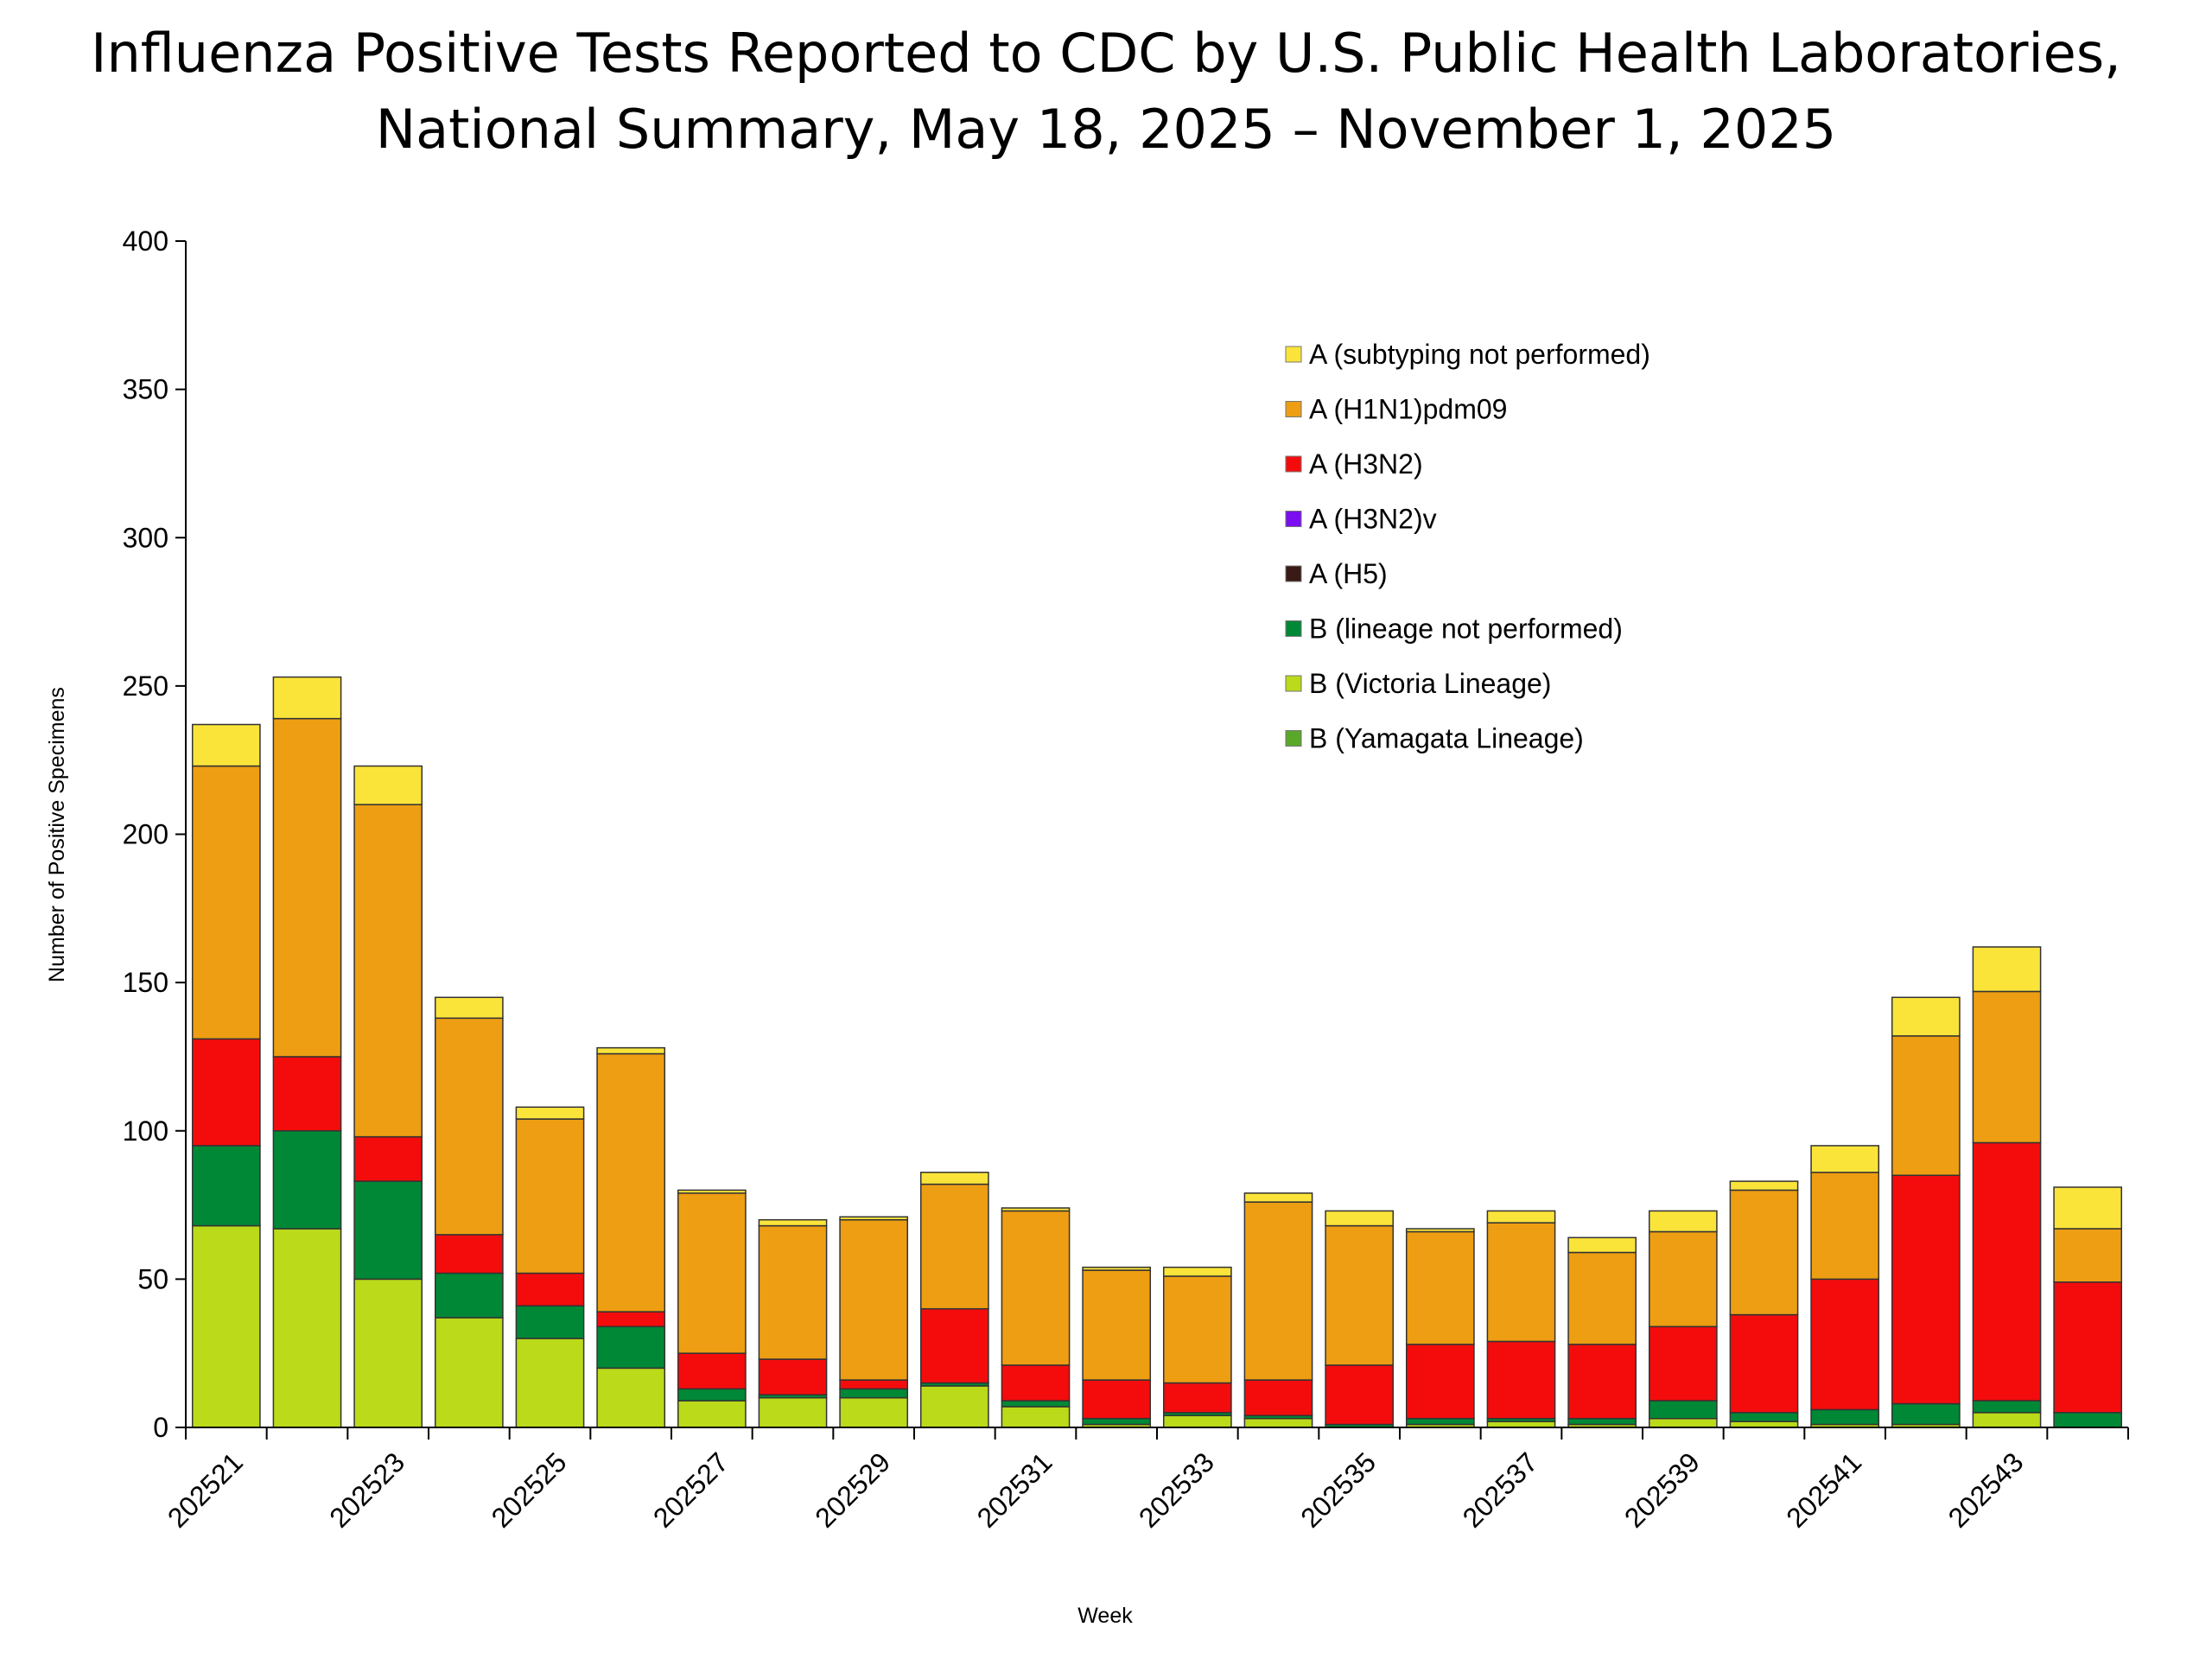  What do you see at coordinates (307, 1094) in the screenshot?
I see `bar-segment-202522-a-h3n2-` at bounding box center [307, 1094].